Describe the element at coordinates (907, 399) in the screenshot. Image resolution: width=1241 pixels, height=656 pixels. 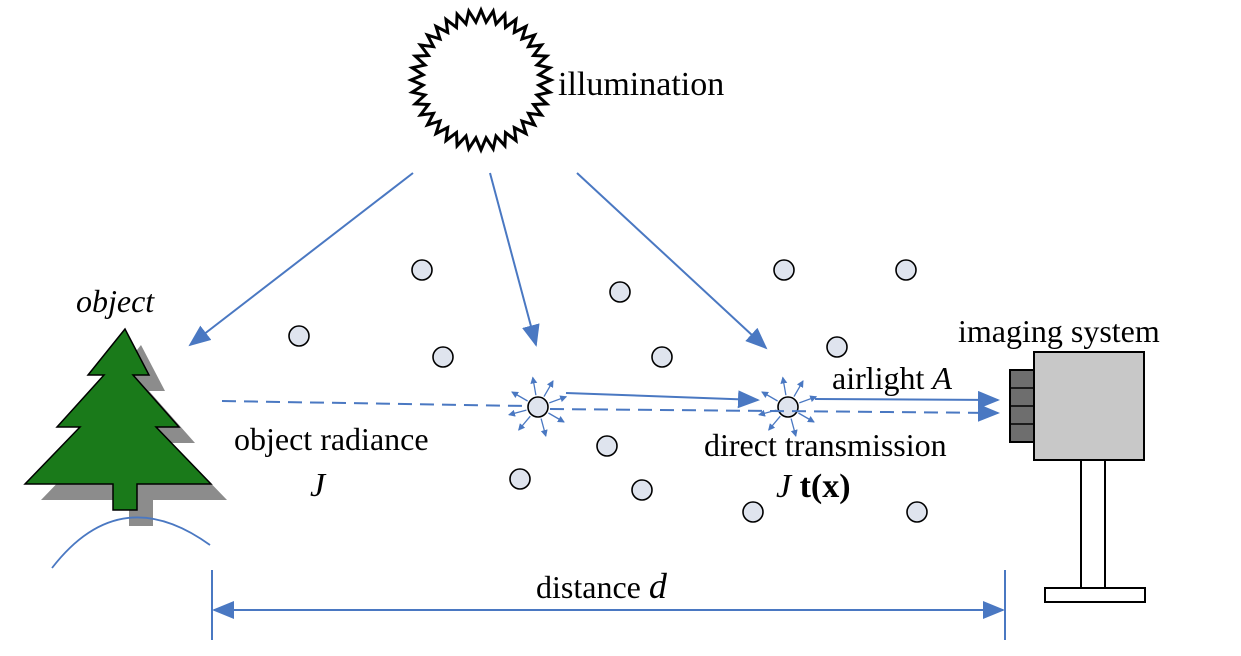
I see `airlight-arrow` at that location.